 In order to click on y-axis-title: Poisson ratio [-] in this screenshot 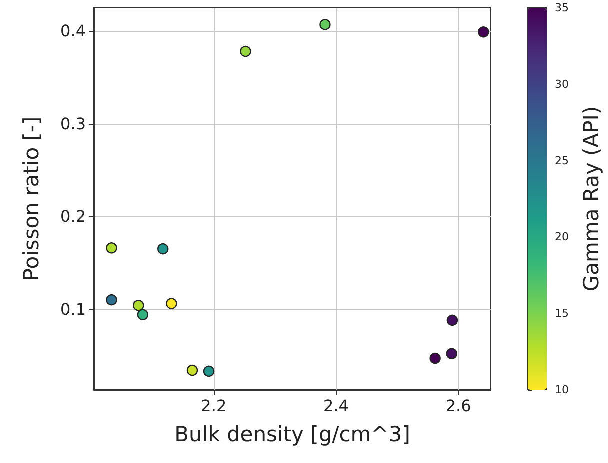, I will do `click(32, 199)`.